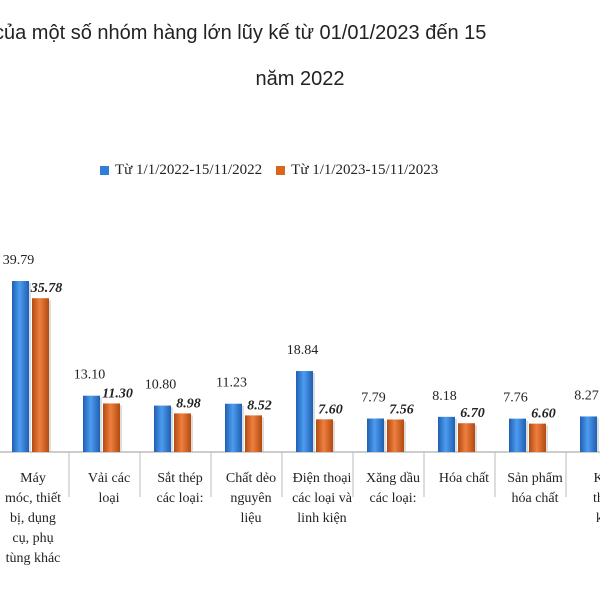 This screenshot has height=600, width=600. Describe the element at coordinates (109, 478) in the screenshot. I see `category-label: Vải các` at that location.